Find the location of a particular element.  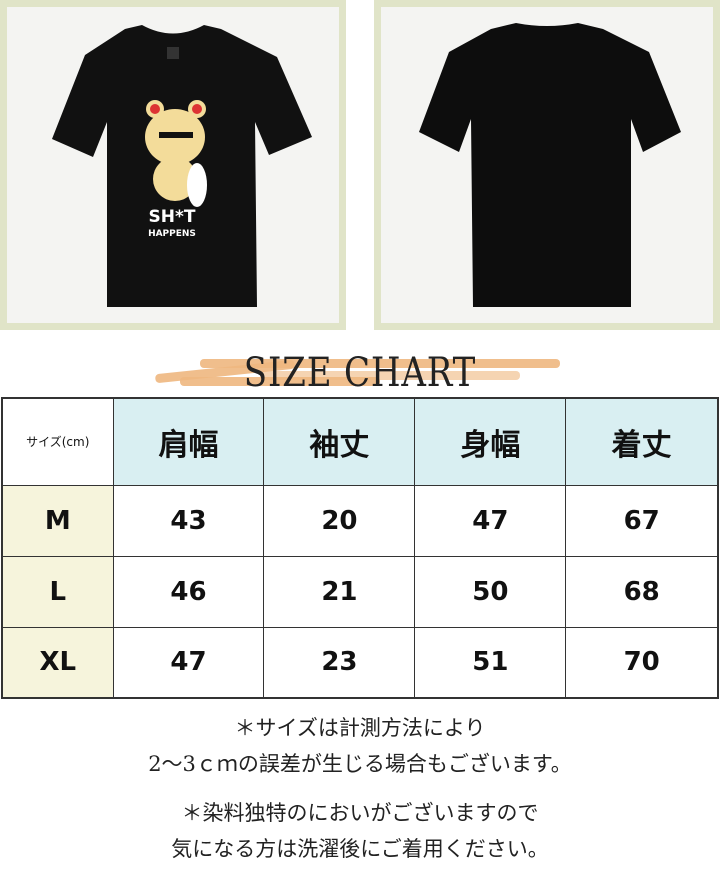

table-header-row: サイズ(cm) 肩幅 袖丈 身幅 着丈 is located at coordinates (360, 441).